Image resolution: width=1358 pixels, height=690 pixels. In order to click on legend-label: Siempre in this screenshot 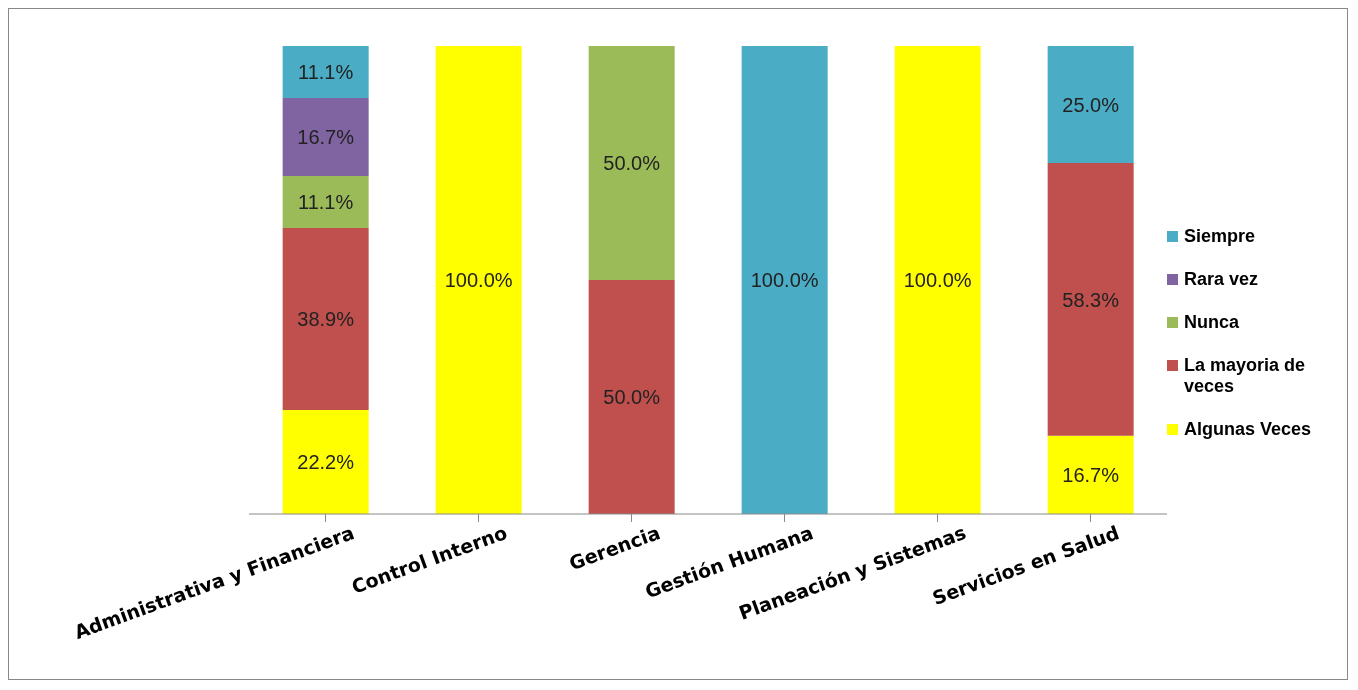, I will do `click(1220, 236)`.